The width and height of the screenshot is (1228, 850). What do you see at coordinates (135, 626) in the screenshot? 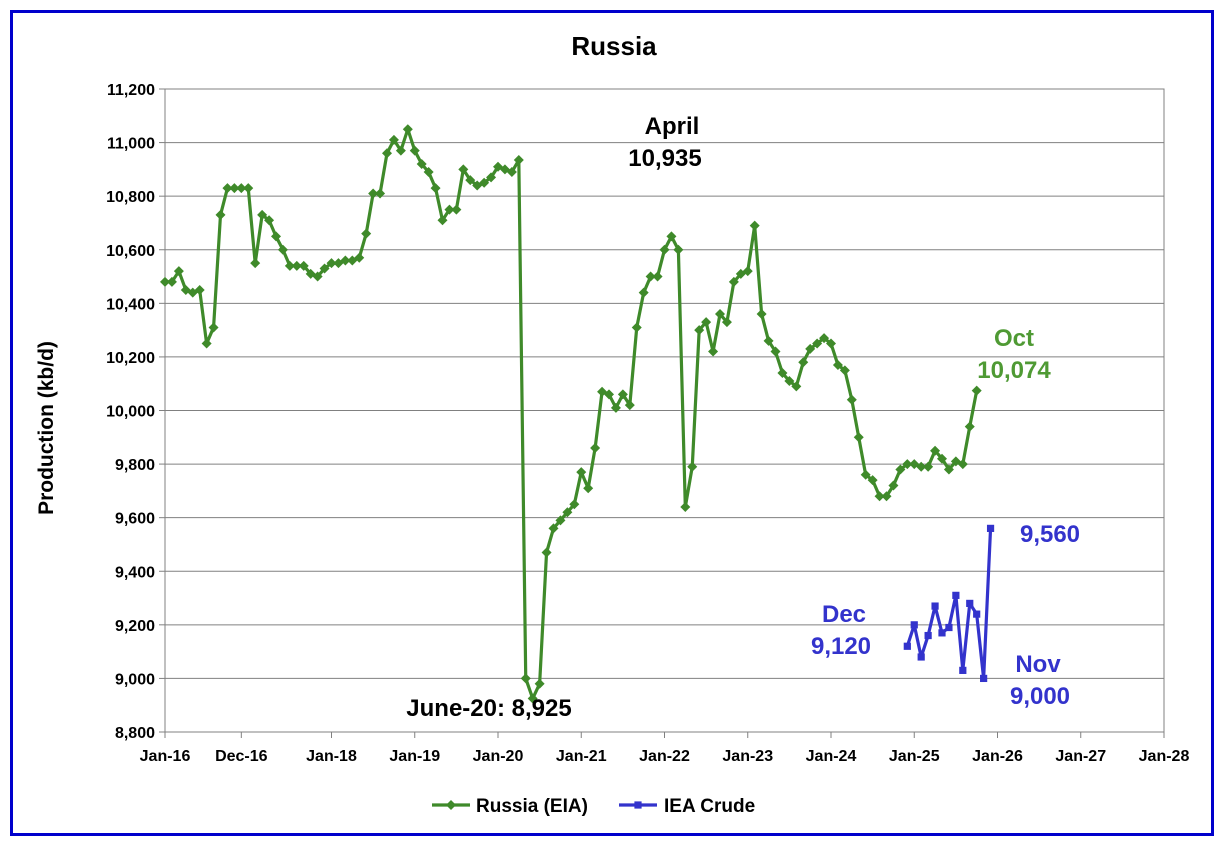
I see `y-tick-label: 9,200` at bounding box center [135, 626].